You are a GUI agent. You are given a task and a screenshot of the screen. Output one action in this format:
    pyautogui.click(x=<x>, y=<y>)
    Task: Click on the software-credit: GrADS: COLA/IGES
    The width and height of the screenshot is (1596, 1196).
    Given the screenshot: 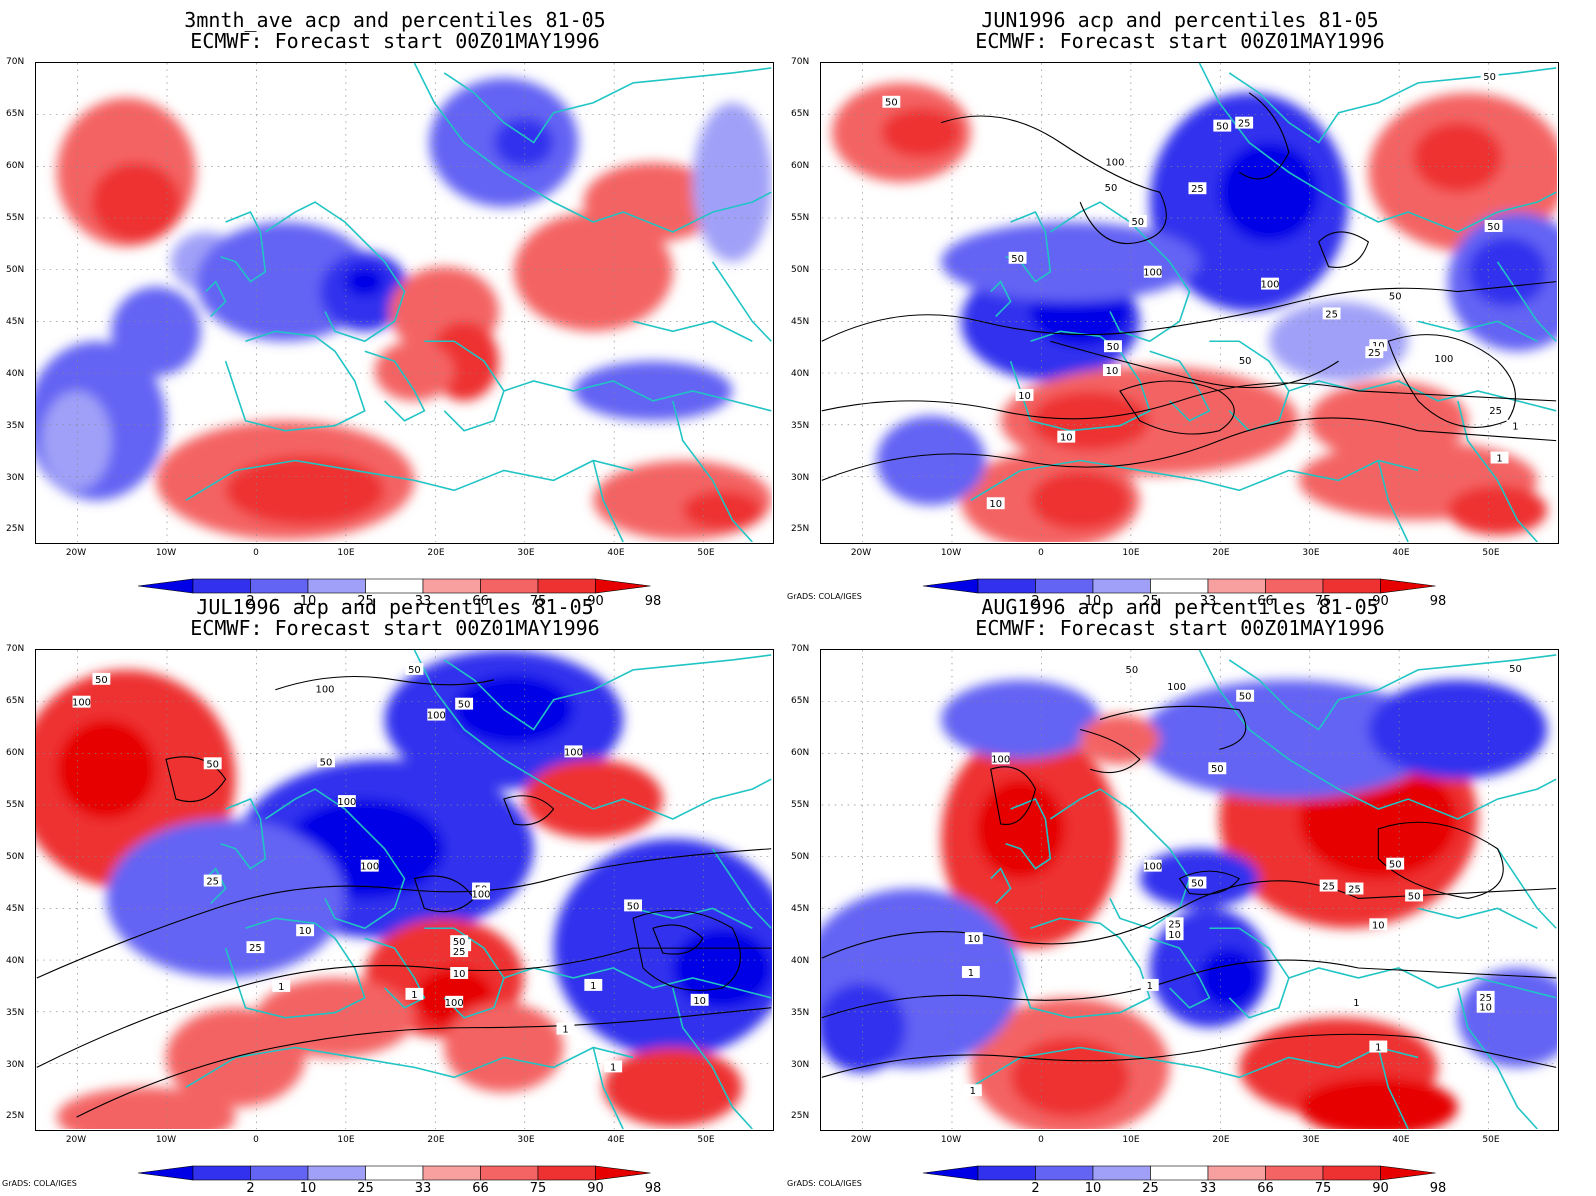 What is the action you would take?
    pyautogui.click(x=824, y=596)
    